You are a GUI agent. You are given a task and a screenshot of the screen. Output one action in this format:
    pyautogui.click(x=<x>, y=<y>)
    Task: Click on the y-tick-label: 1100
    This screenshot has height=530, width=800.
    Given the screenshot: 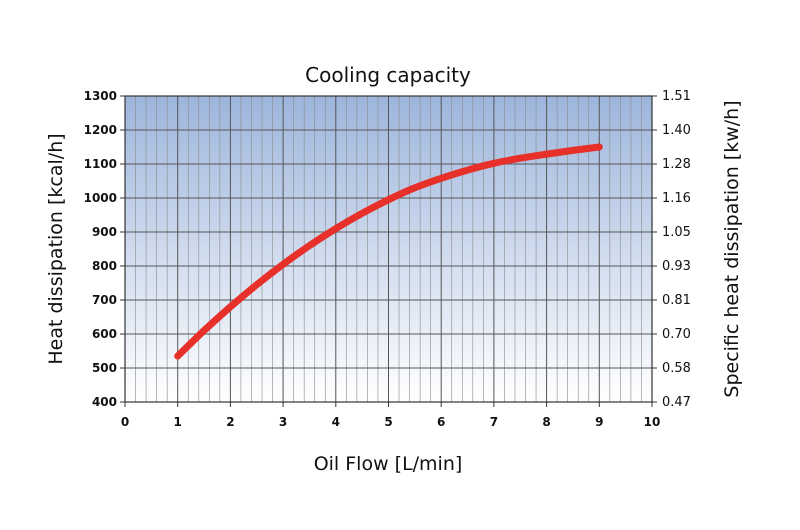 What is the action you would take?
    pyautogui.click(x=100, y=164)
    